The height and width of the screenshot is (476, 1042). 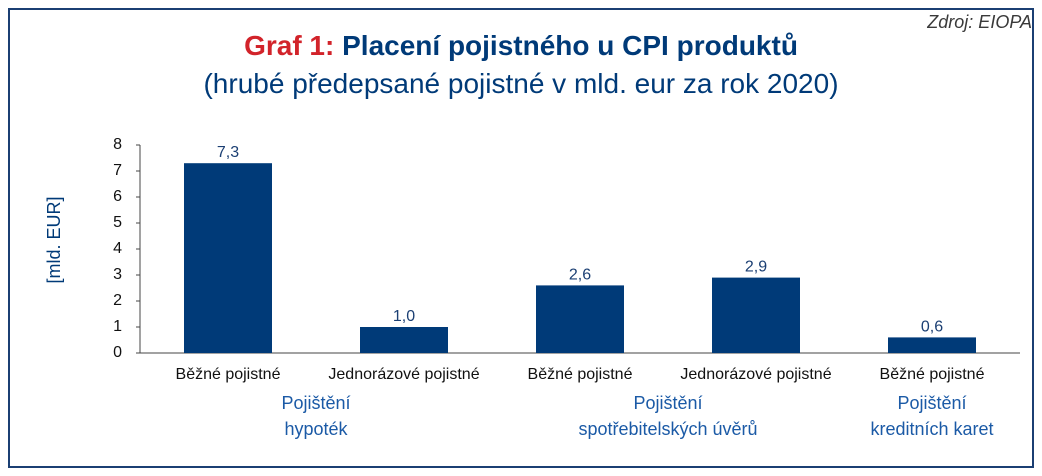 I want to click on y-tick-label: 0, so click(x=117, y=352).